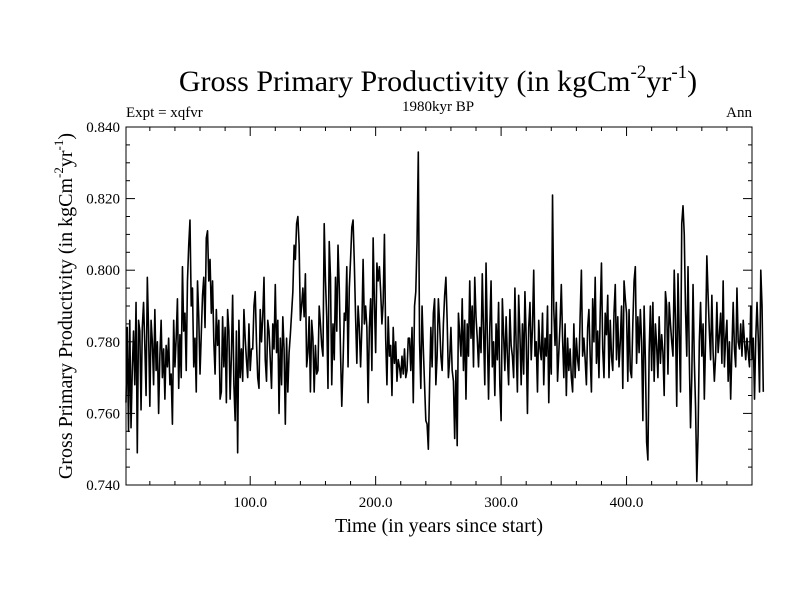  I want to click on title-end: ), so click(692, 81).